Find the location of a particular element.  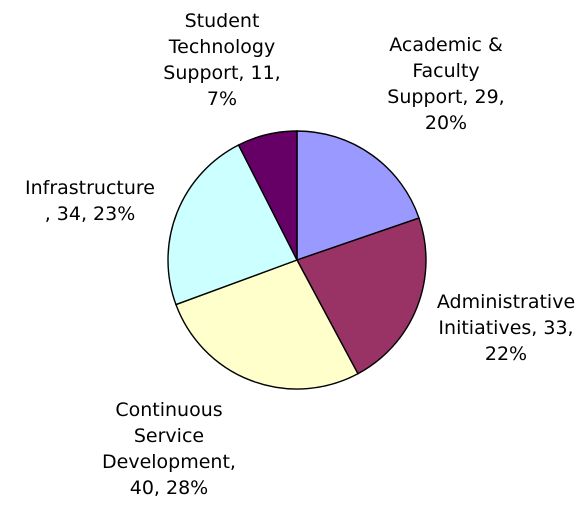

pie-slice-infrastructure is located at coordinates (232, 225).